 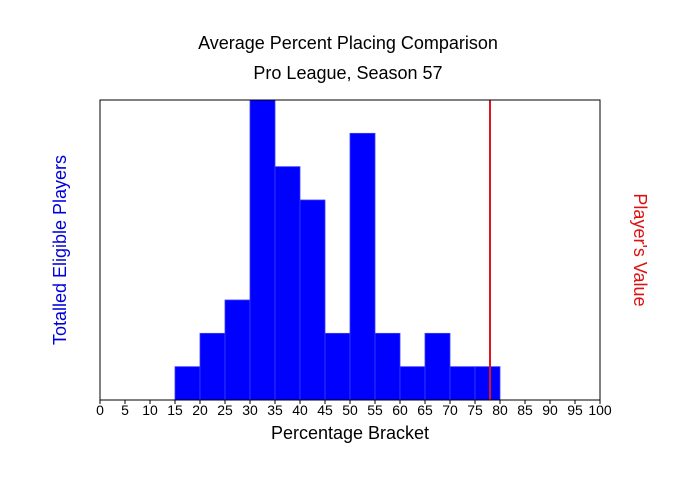 What do you see at coordinates (350, 410) in the screenshot?
I see `x-tick-label: 50` at bounding box center [350, 410].